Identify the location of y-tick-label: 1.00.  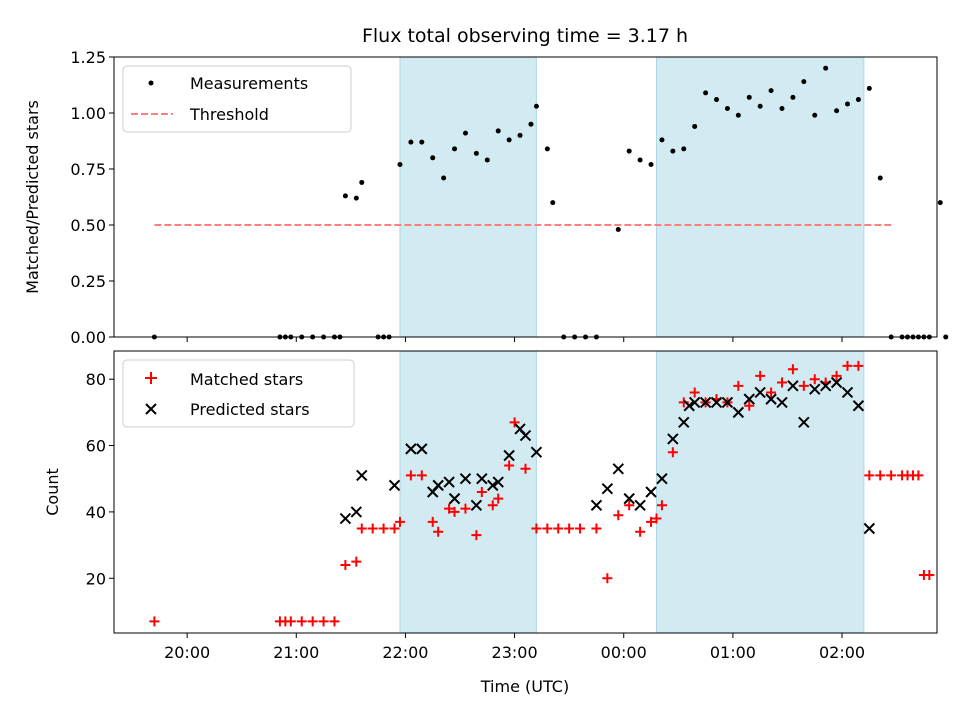
(88, 113).